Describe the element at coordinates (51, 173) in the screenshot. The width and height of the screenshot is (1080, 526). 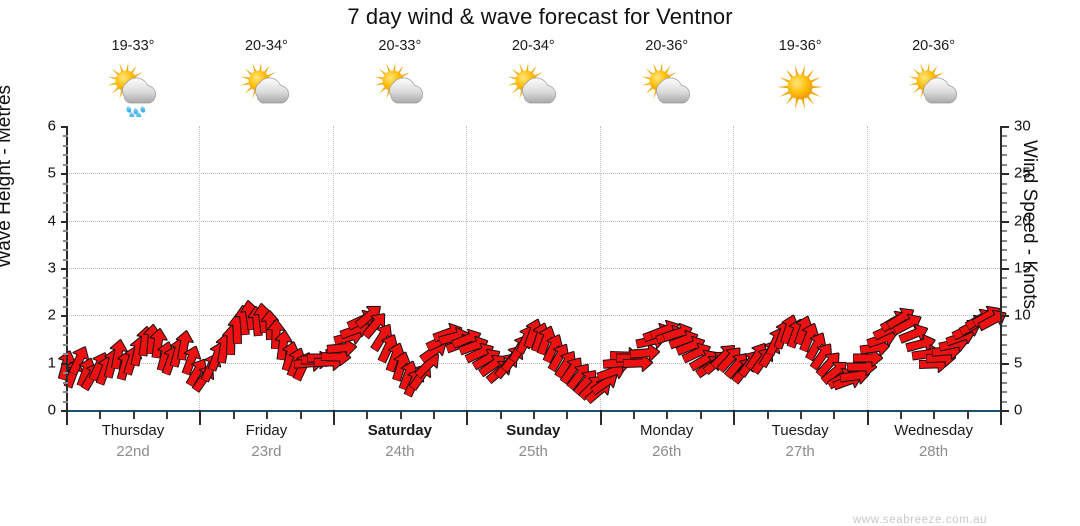
I see `left-tick-label-5: 5` at that location.